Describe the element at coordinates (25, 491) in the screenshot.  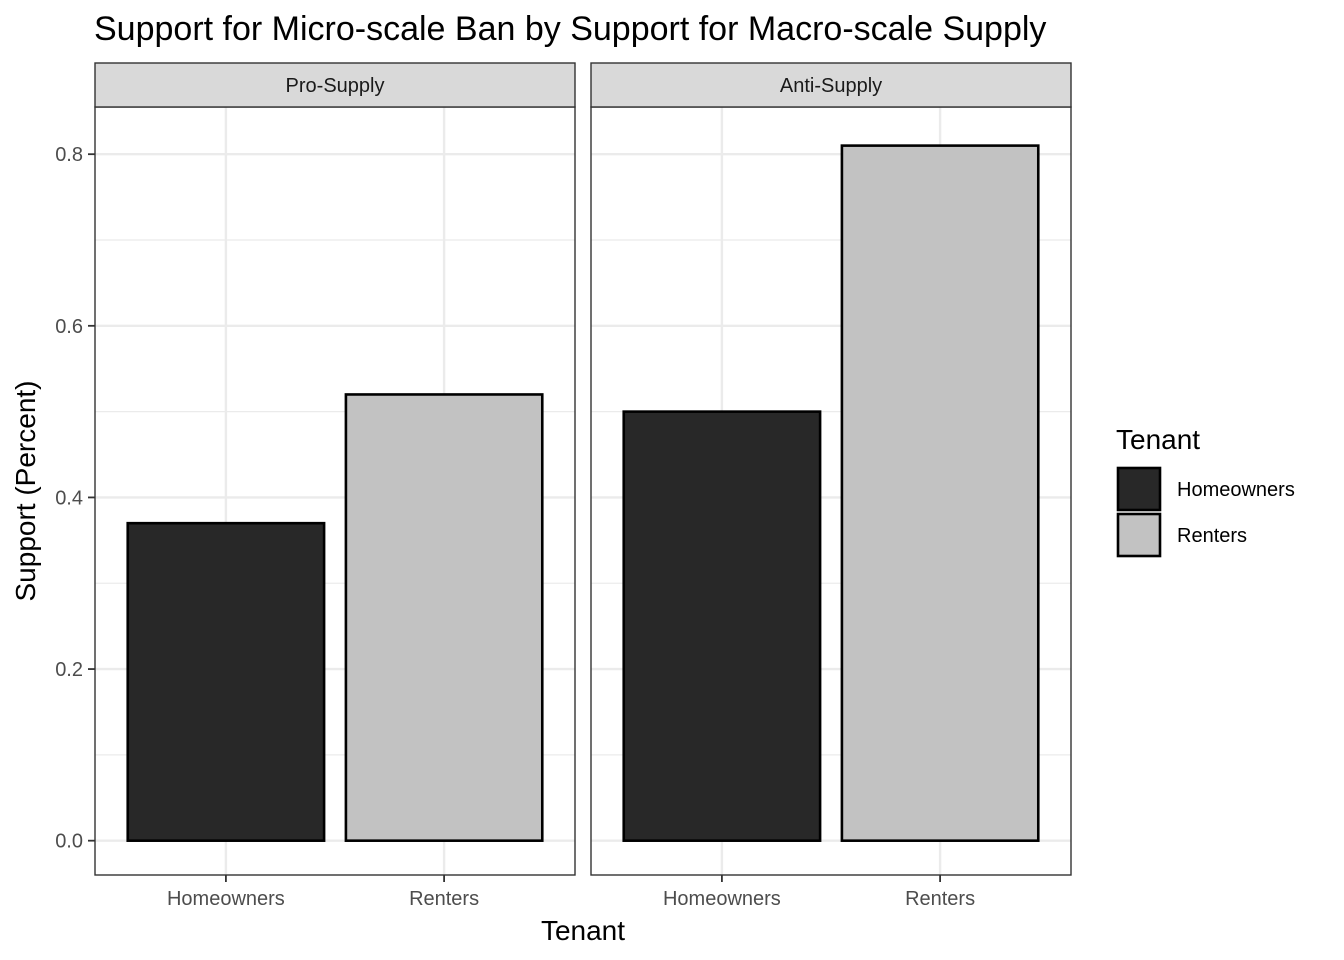
I see `y-axis-title: Support (Percent)` at that location.